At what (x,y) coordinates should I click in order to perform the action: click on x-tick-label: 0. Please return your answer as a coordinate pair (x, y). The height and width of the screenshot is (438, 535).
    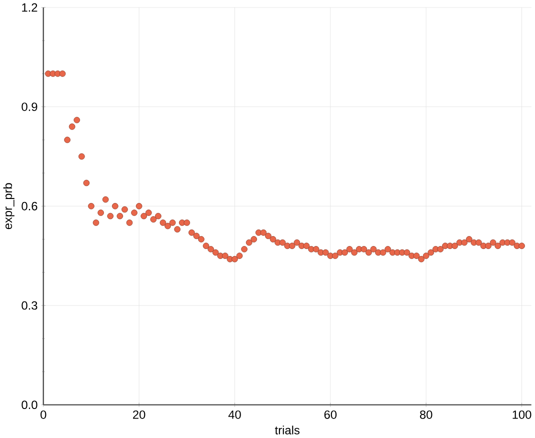
    Looking at the image, I should click on (43, 414).